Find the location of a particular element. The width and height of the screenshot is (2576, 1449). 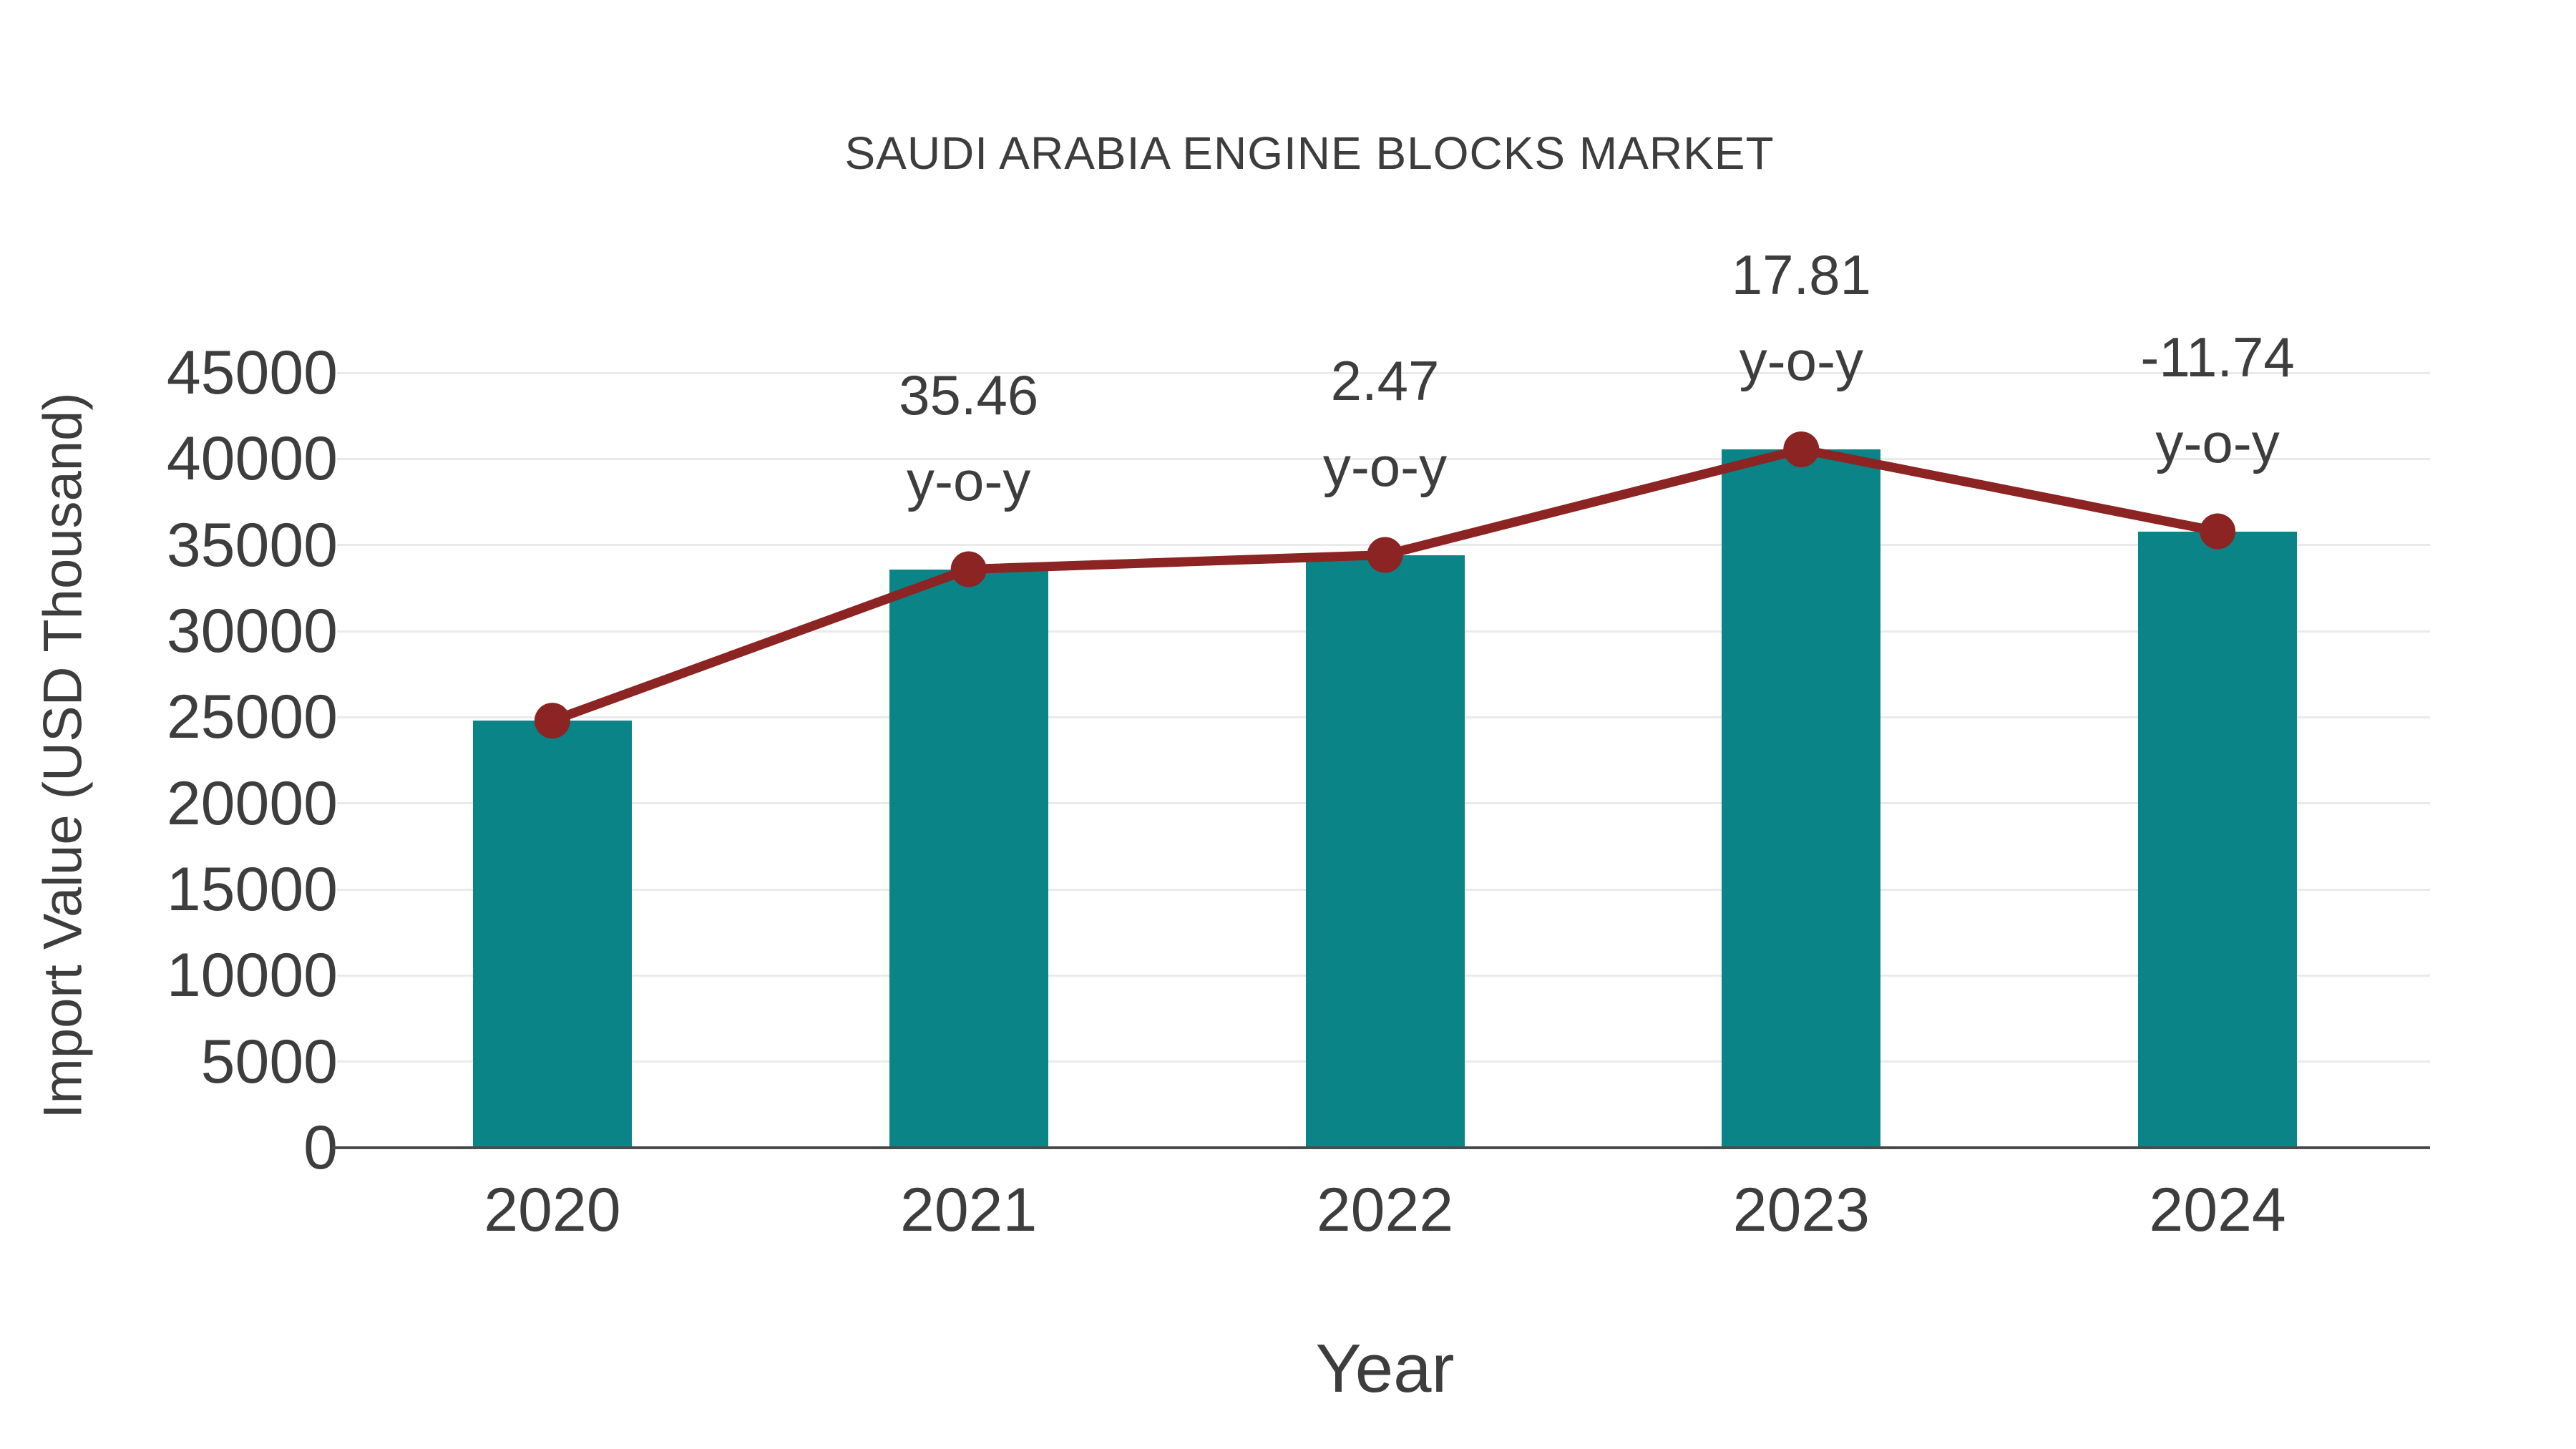

y-tick-label-5000: 5000 is located at coordinates (269, 1061).